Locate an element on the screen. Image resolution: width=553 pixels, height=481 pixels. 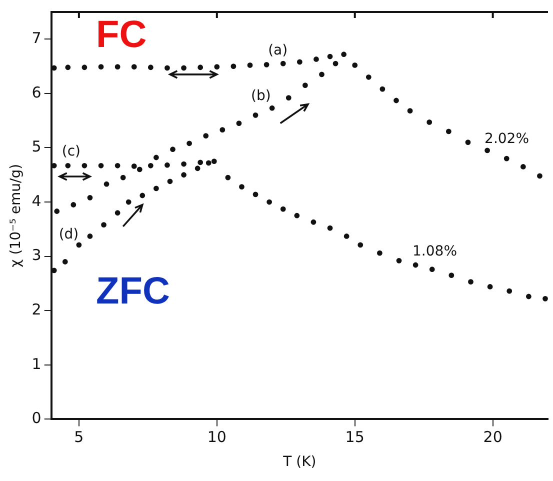
y-tick-label: 1 is located at coordinates (37, 363).